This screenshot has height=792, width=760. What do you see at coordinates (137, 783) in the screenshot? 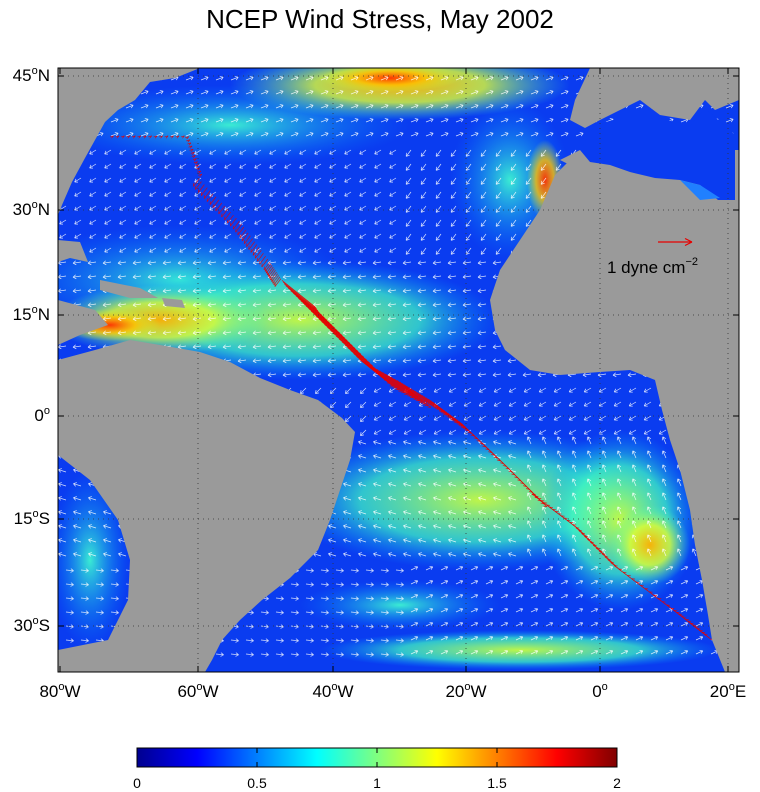
I see `colorbar-tick-label: 0` at bounding box center [137, 783].